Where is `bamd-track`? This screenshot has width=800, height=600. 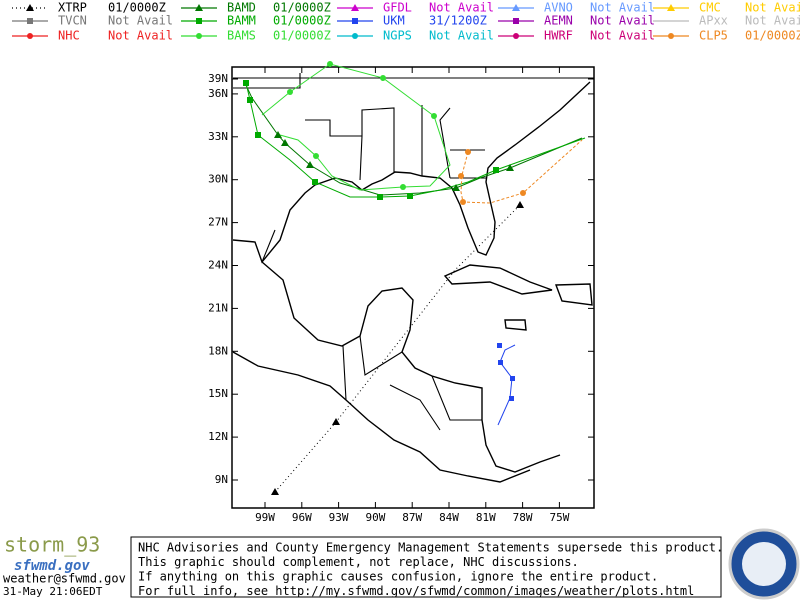
bamd-track is located at coordinates (413, 139).